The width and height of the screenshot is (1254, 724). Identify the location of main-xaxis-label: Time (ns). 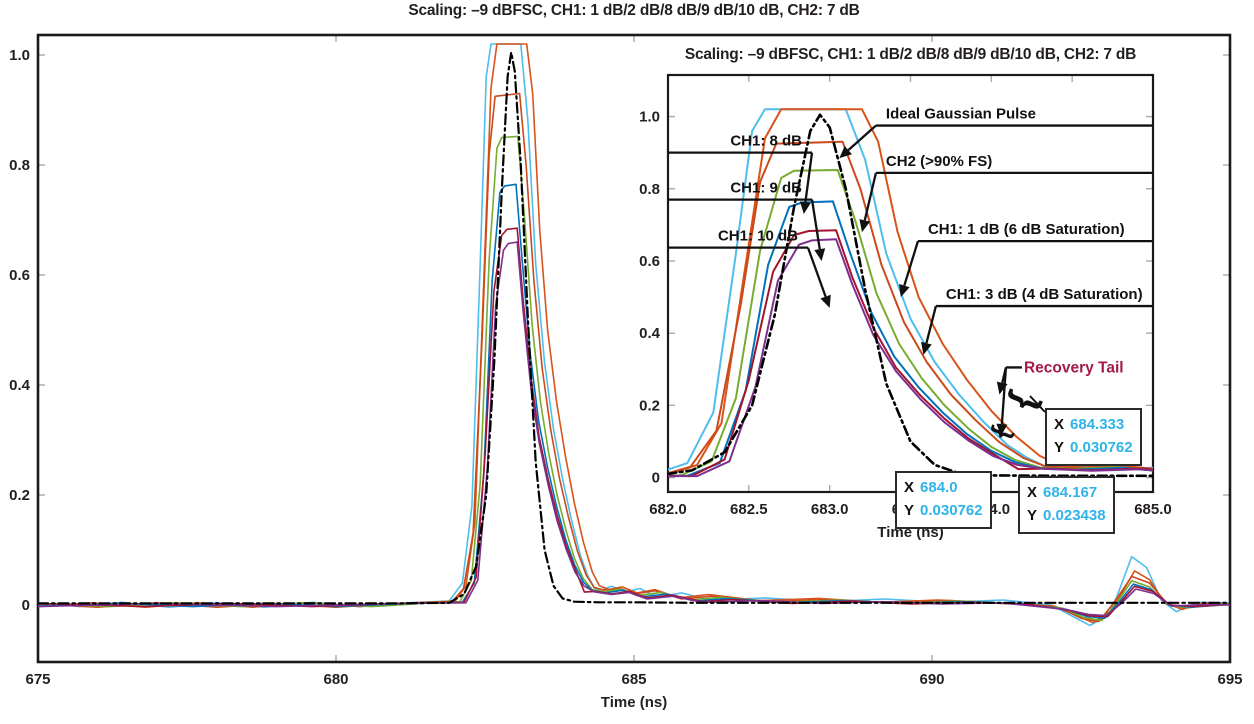
(634, 702).